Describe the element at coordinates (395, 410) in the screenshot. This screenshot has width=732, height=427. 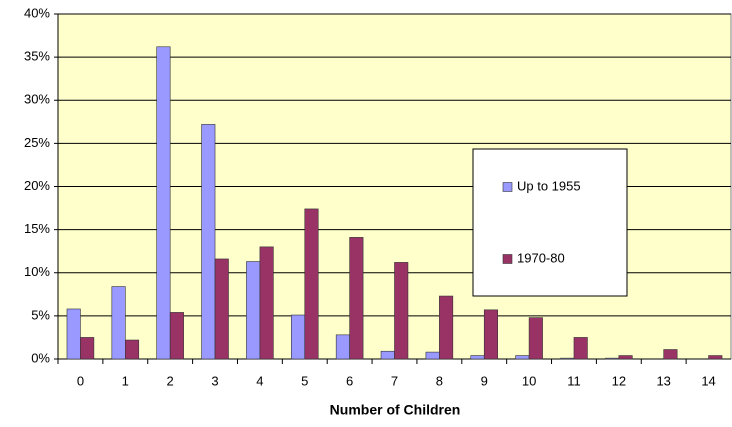
I see `x-axis-label: Number of Children` at that location.